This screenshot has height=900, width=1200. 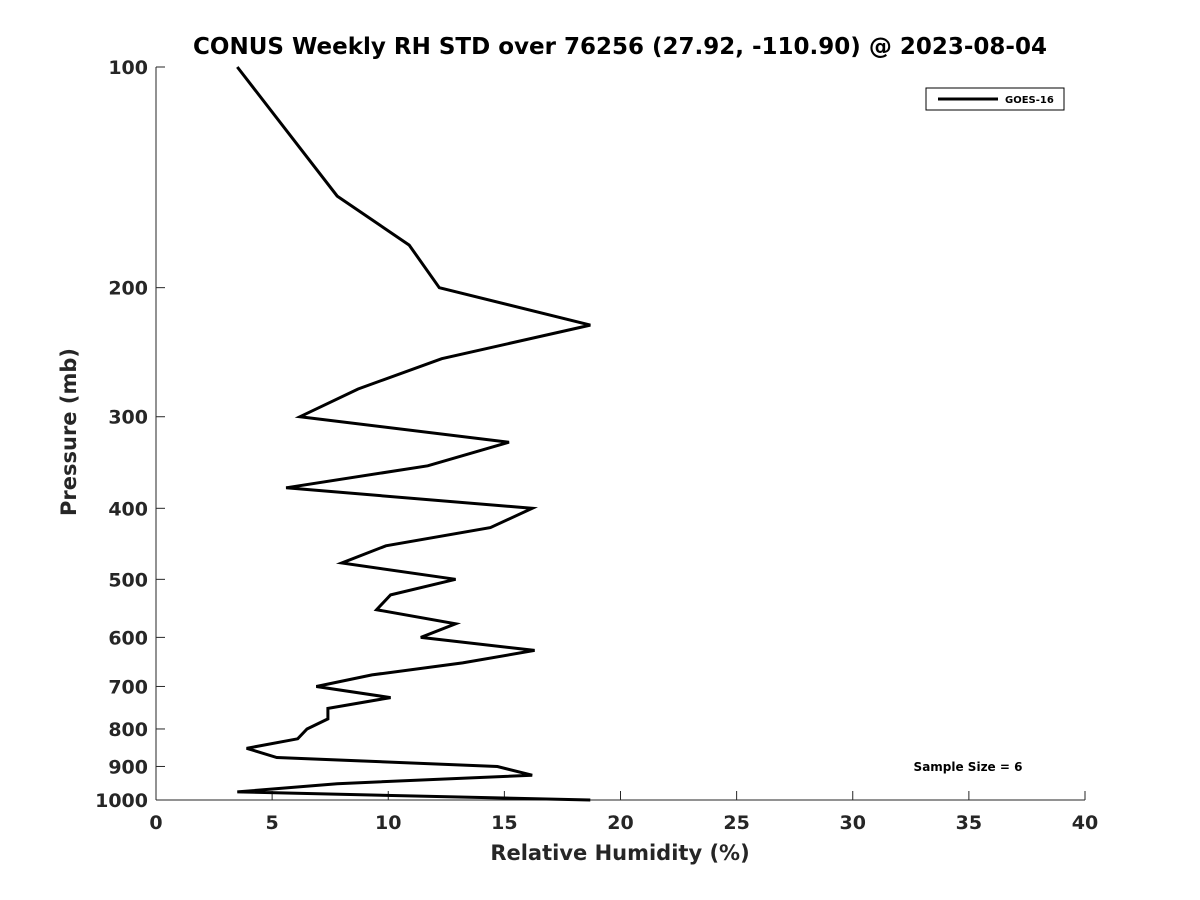 What do you see at coordinates (388, 823) in the screenshot?
I see `x-tick-label-10: 10` at bounding box center [388, 823].